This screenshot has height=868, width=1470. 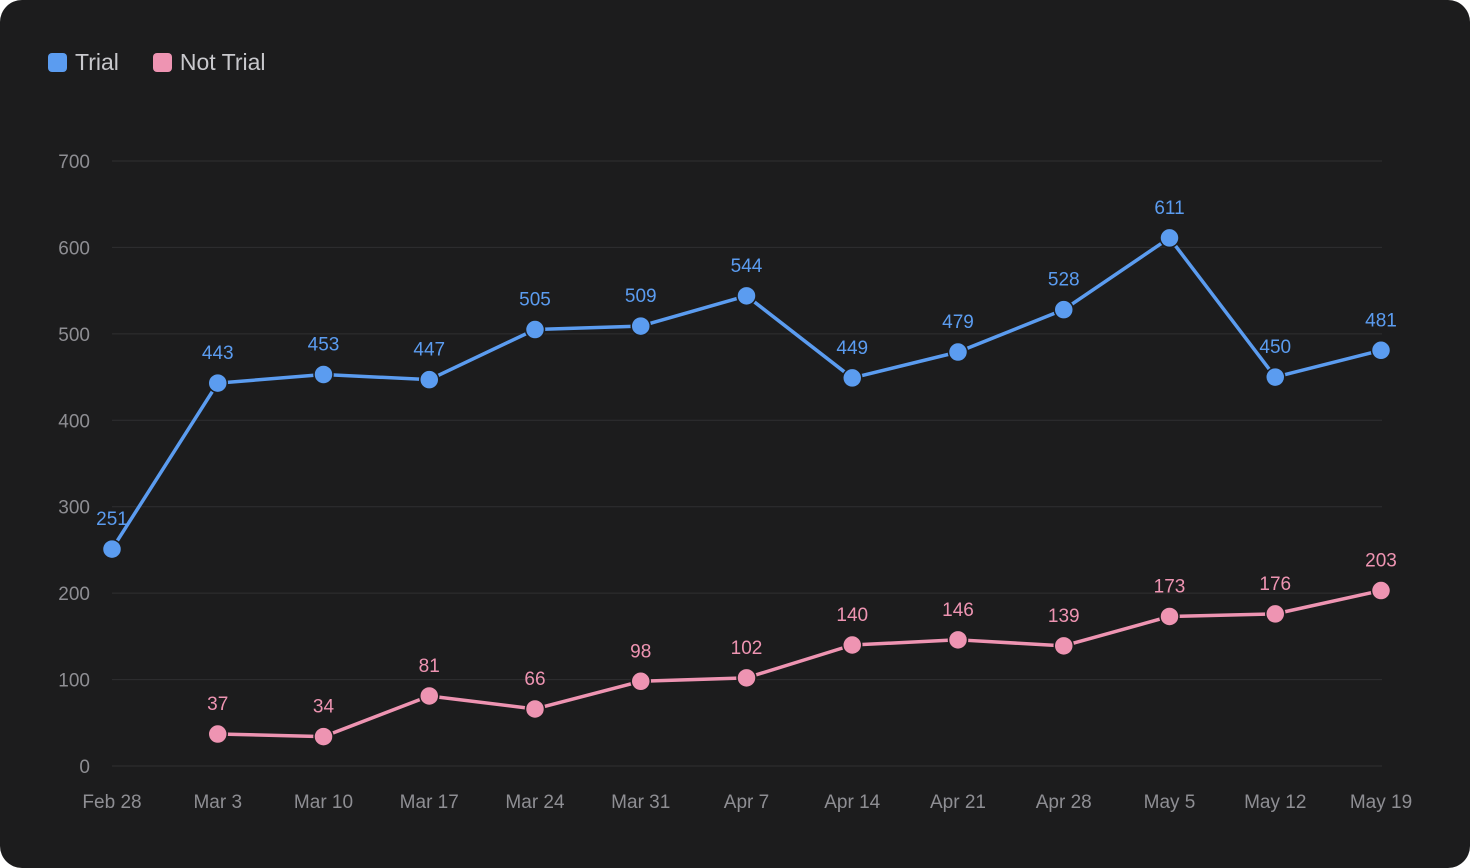 What do you see at coordinates (1381, 561) in the screenshot?
I see `data-label-not-trial: 203` at bounding box center [1381, 561].